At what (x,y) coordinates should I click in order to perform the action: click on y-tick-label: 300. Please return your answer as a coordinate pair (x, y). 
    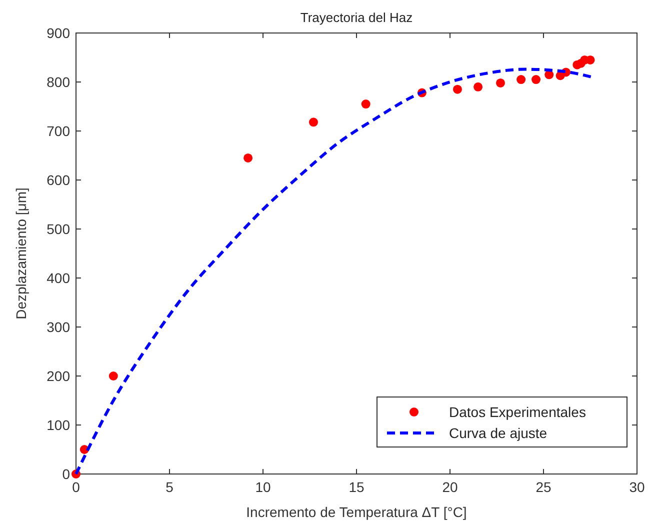
    Looking at the image, I should click on (58, 327).